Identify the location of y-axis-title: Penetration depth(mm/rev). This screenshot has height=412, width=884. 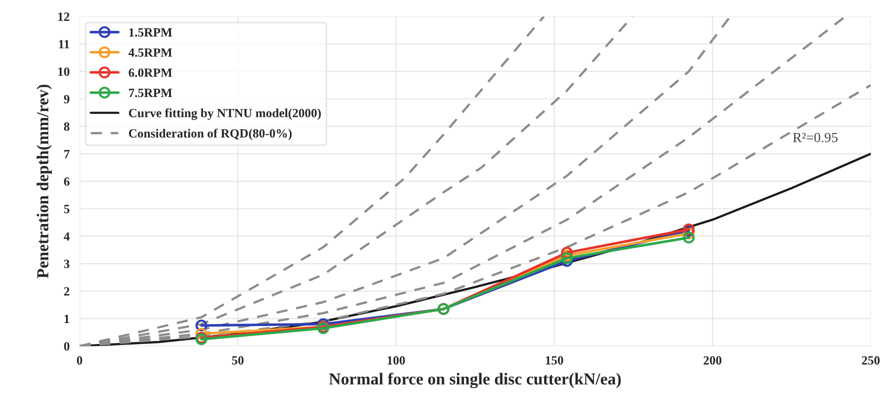
(44, 181).